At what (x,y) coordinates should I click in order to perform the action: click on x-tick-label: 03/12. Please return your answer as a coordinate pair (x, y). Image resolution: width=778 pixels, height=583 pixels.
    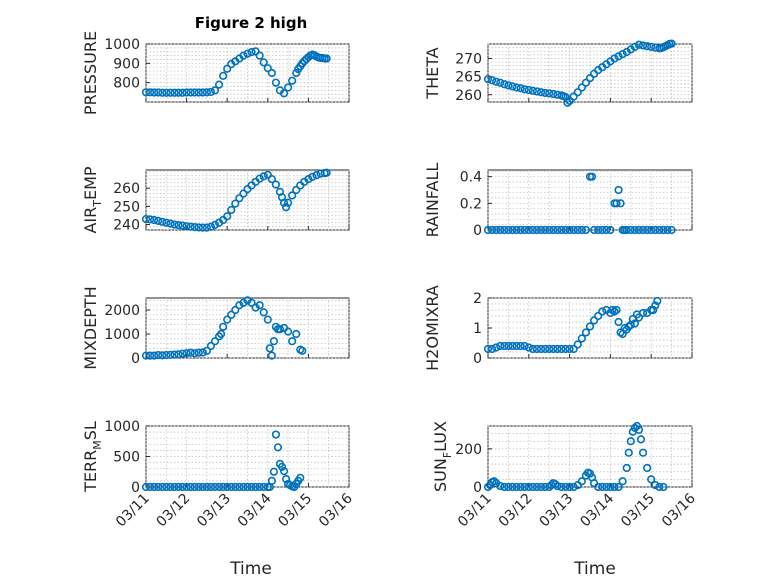
    Looking at the image, I should click on (174, 511).